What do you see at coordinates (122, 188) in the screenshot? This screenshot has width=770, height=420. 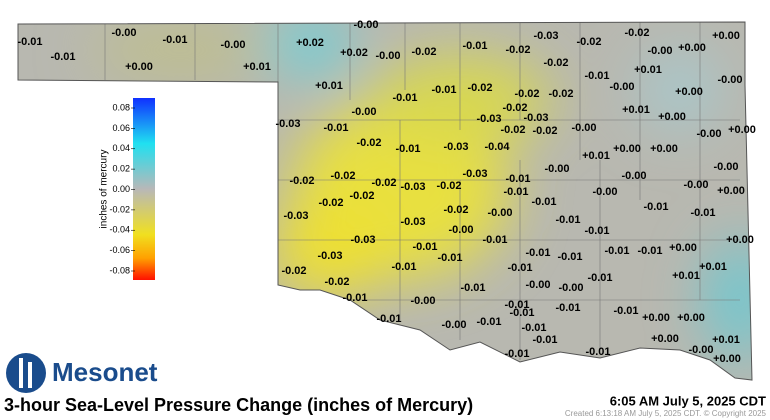 I see `colorbar-ticks: 0.08 0.06 0.04 0.02 0.00 -0.02 -0.04 -0.06 -0.08` at bounding box center [122, 188].